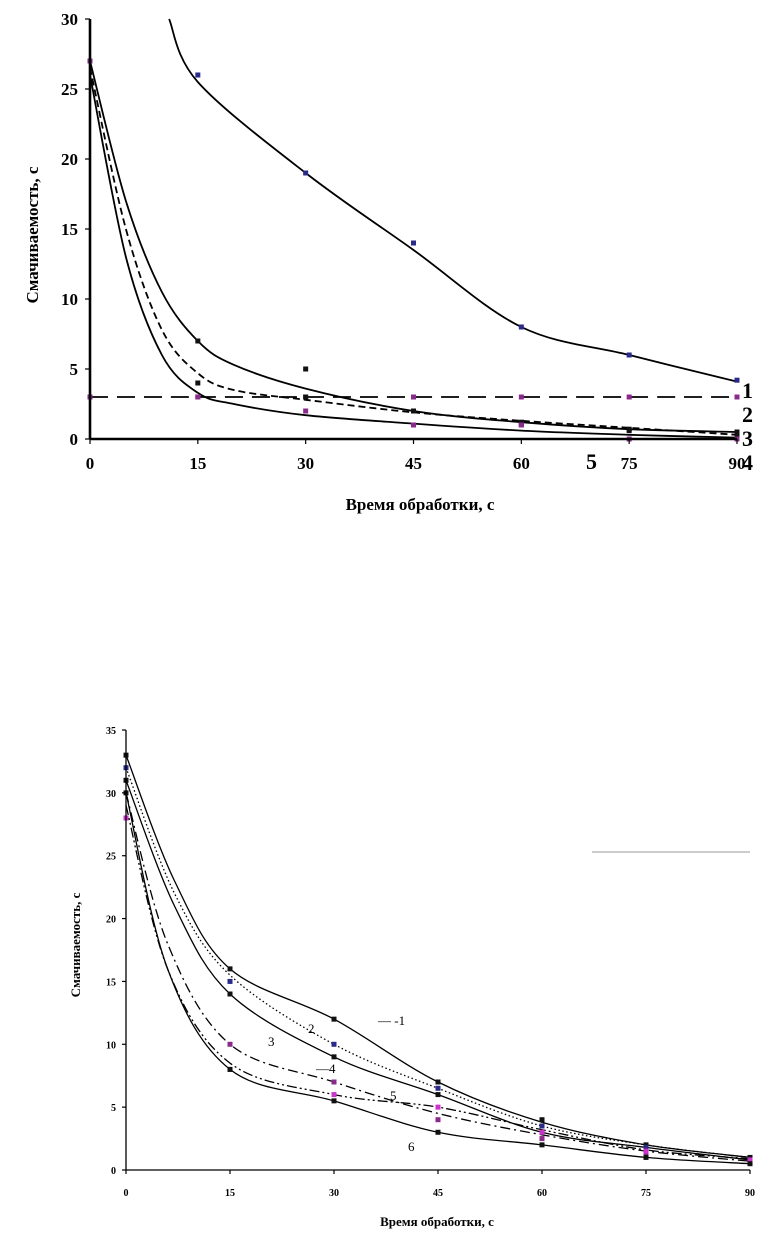  I want to click on bottom-x-axis-title: Время обработки, с, so click(437, 1221).